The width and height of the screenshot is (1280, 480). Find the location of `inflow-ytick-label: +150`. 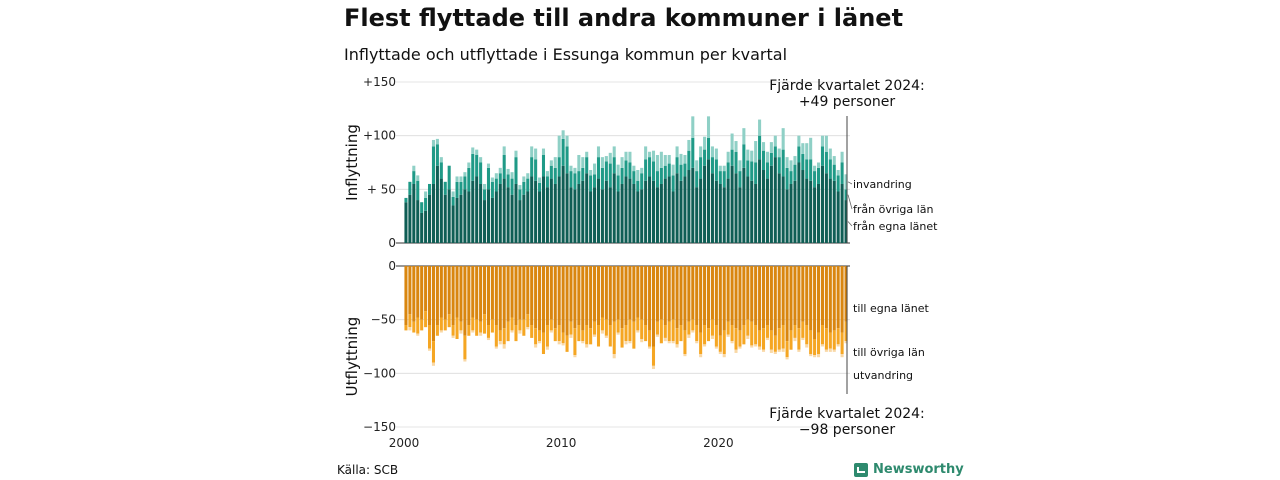

inflow-ytick-label: +150 is located at coordinates (379, 82).